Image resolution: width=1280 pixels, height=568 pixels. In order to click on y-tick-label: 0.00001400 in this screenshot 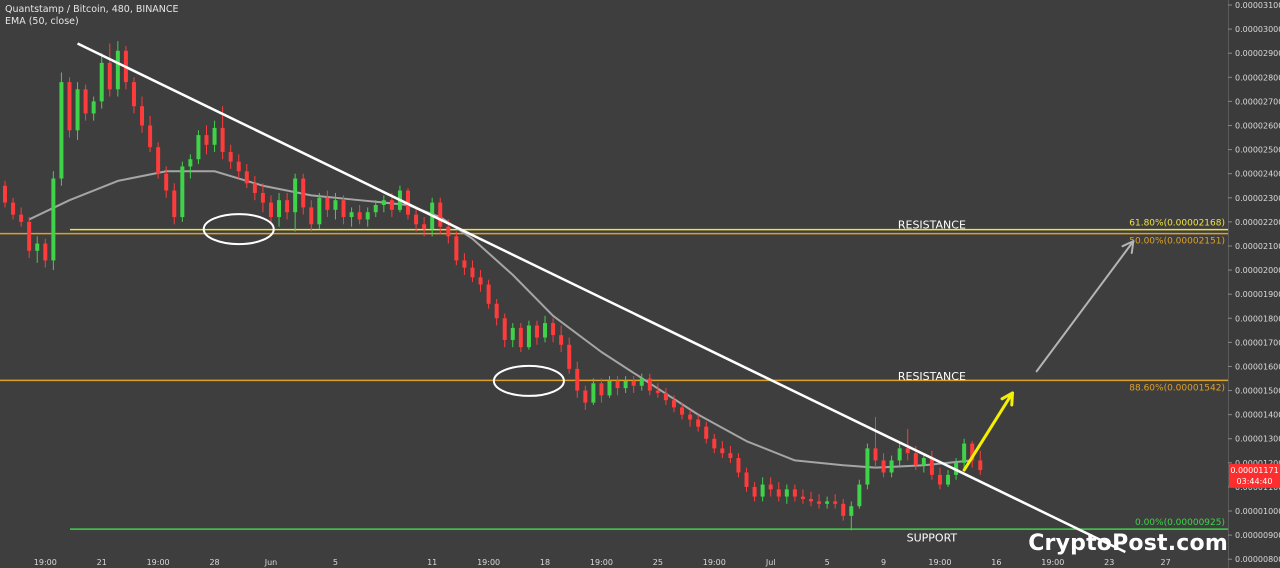, I will do `click(1257, 415)`.